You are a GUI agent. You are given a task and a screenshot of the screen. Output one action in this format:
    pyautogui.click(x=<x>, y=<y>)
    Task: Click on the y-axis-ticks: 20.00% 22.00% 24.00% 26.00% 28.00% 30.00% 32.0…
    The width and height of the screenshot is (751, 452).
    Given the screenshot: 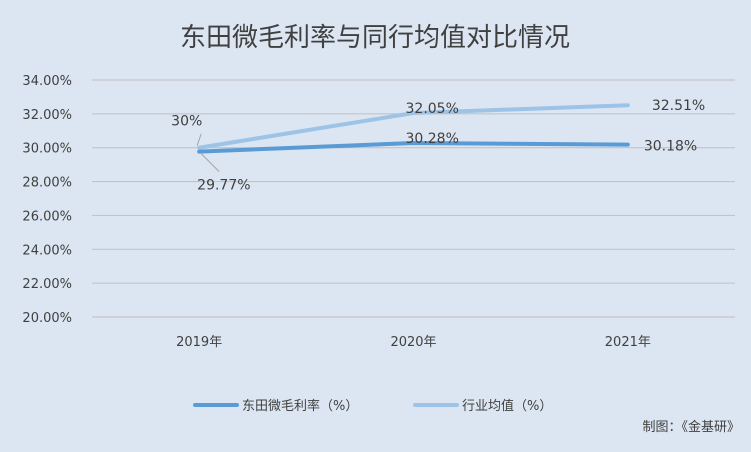 What is the action you would take?
    pyautogui.click(x=47, y=200)
    